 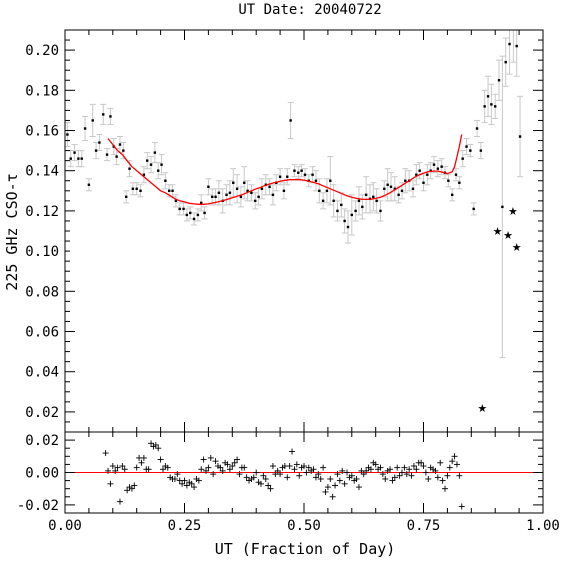 I want to click on chart-title: UT Date: 20040722, so click(x=309, y=10).